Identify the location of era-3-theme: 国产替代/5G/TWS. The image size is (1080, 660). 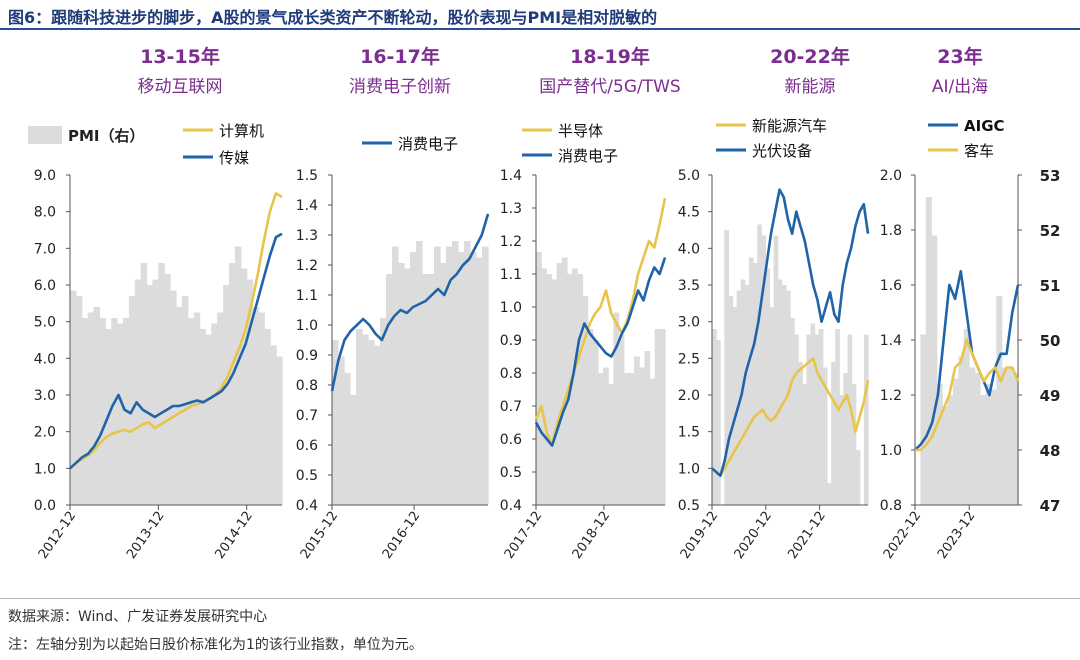
(610, 87).